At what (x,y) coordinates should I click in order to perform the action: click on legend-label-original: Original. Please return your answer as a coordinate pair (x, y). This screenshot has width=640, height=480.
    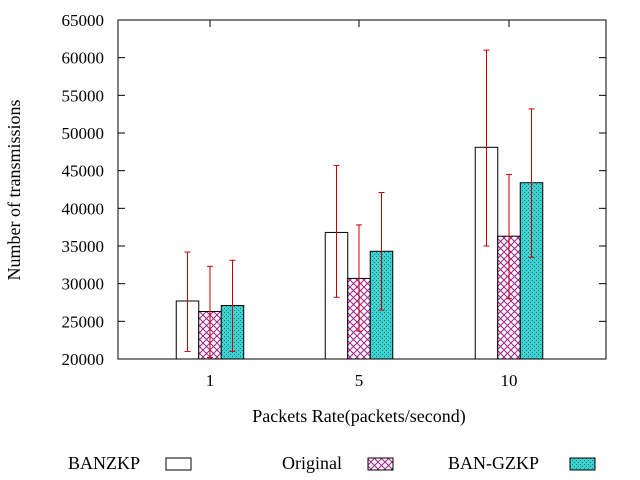
    Looking at the image, I should click on (312, 463).